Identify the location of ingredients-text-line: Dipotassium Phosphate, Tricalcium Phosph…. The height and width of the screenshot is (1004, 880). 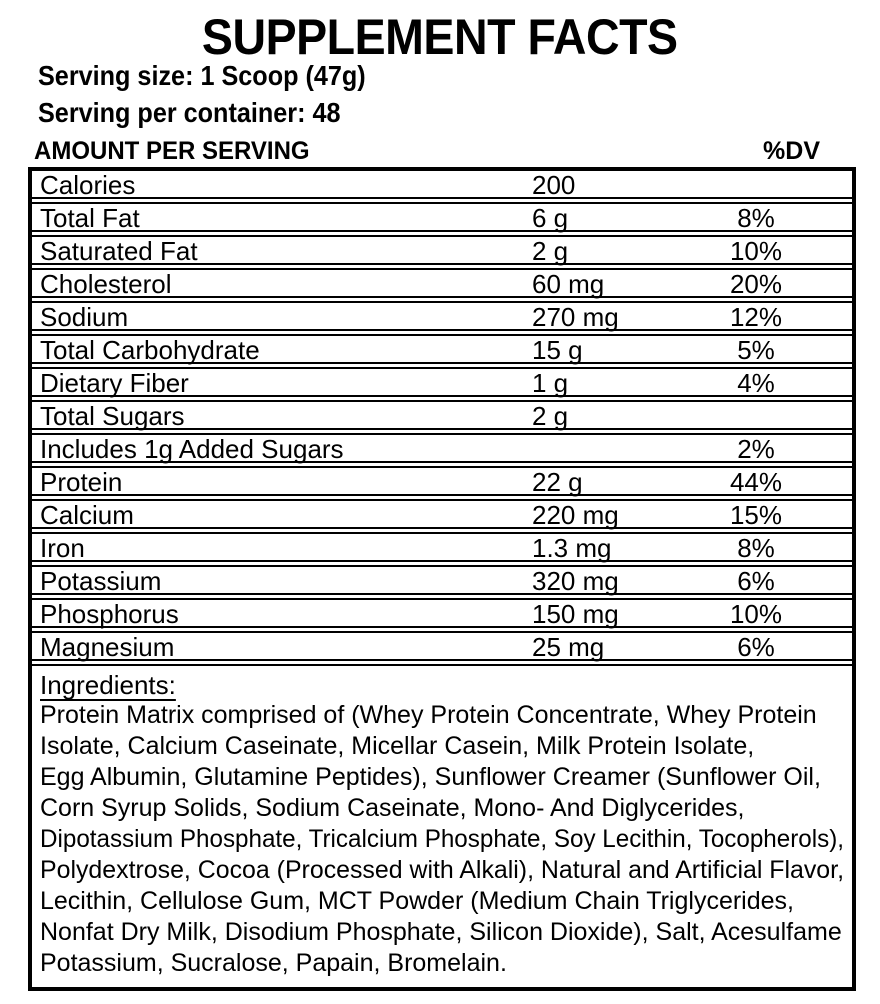
(442, 839).